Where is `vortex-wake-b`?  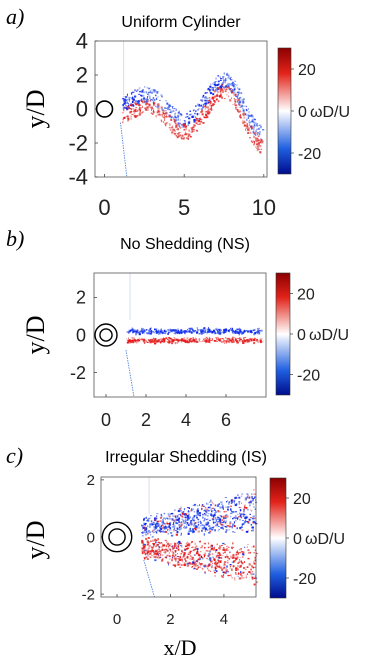
vortex-wake-b is located at coordinates (195, 336).